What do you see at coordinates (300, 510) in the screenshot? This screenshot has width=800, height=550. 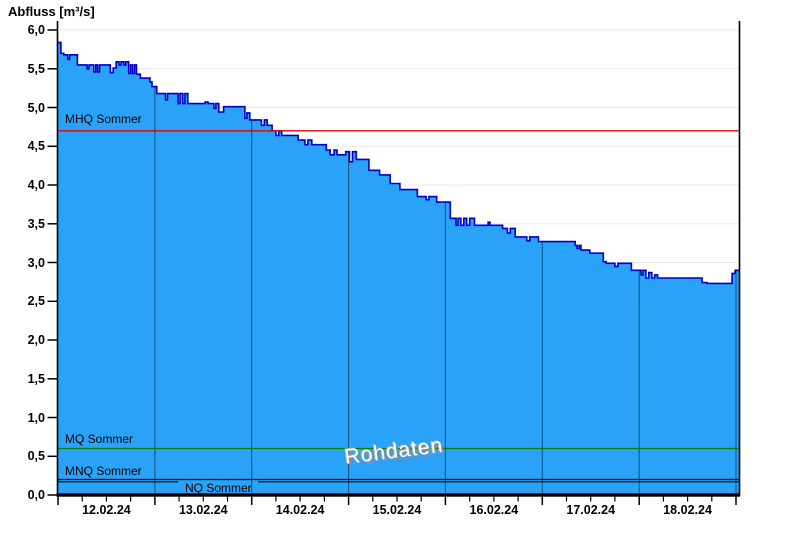 I see `x-tick-label: 14.02.24` at bounding box center [300, 510].